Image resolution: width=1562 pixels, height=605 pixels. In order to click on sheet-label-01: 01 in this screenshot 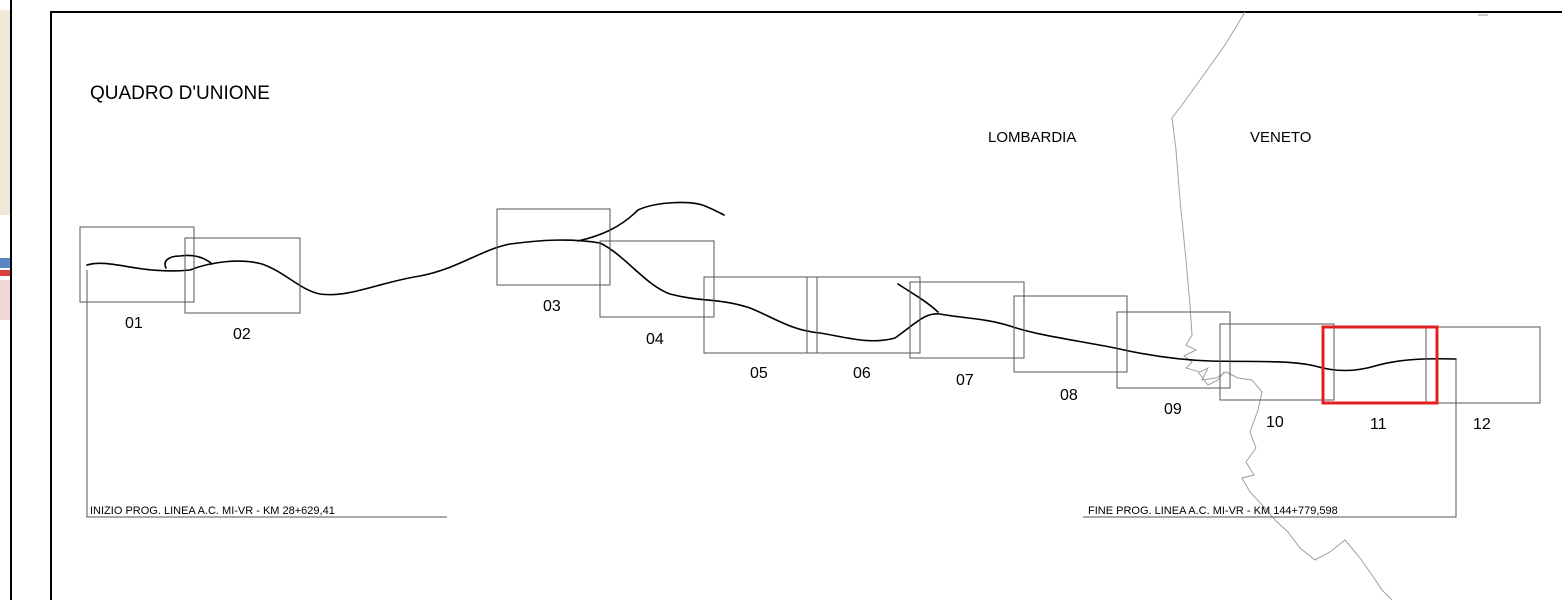, I will do `click(134, 323)`.